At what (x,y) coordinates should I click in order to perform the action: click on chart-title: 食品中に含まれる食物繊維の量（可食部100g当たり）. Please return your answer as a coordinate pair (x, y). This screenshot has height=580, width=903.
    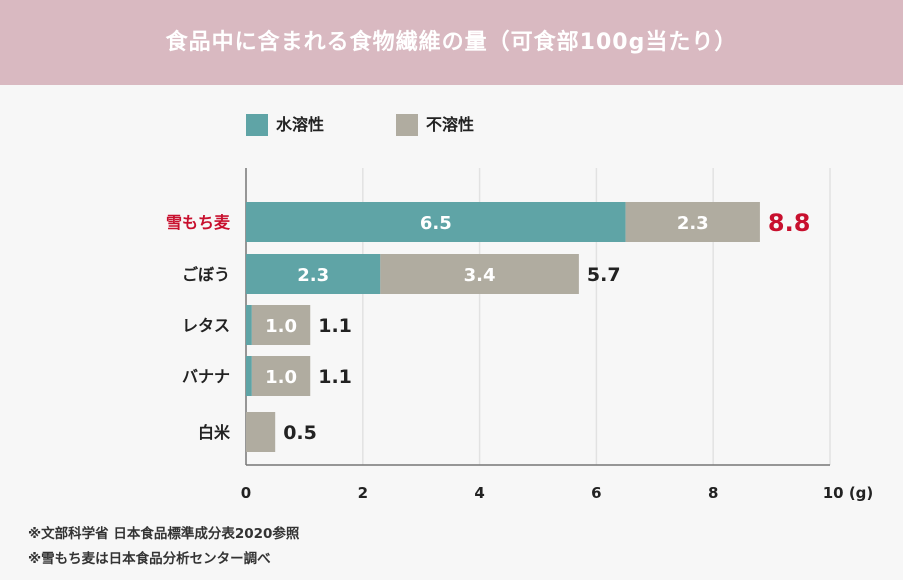
    Looking at the image, I should click on (451, 42).